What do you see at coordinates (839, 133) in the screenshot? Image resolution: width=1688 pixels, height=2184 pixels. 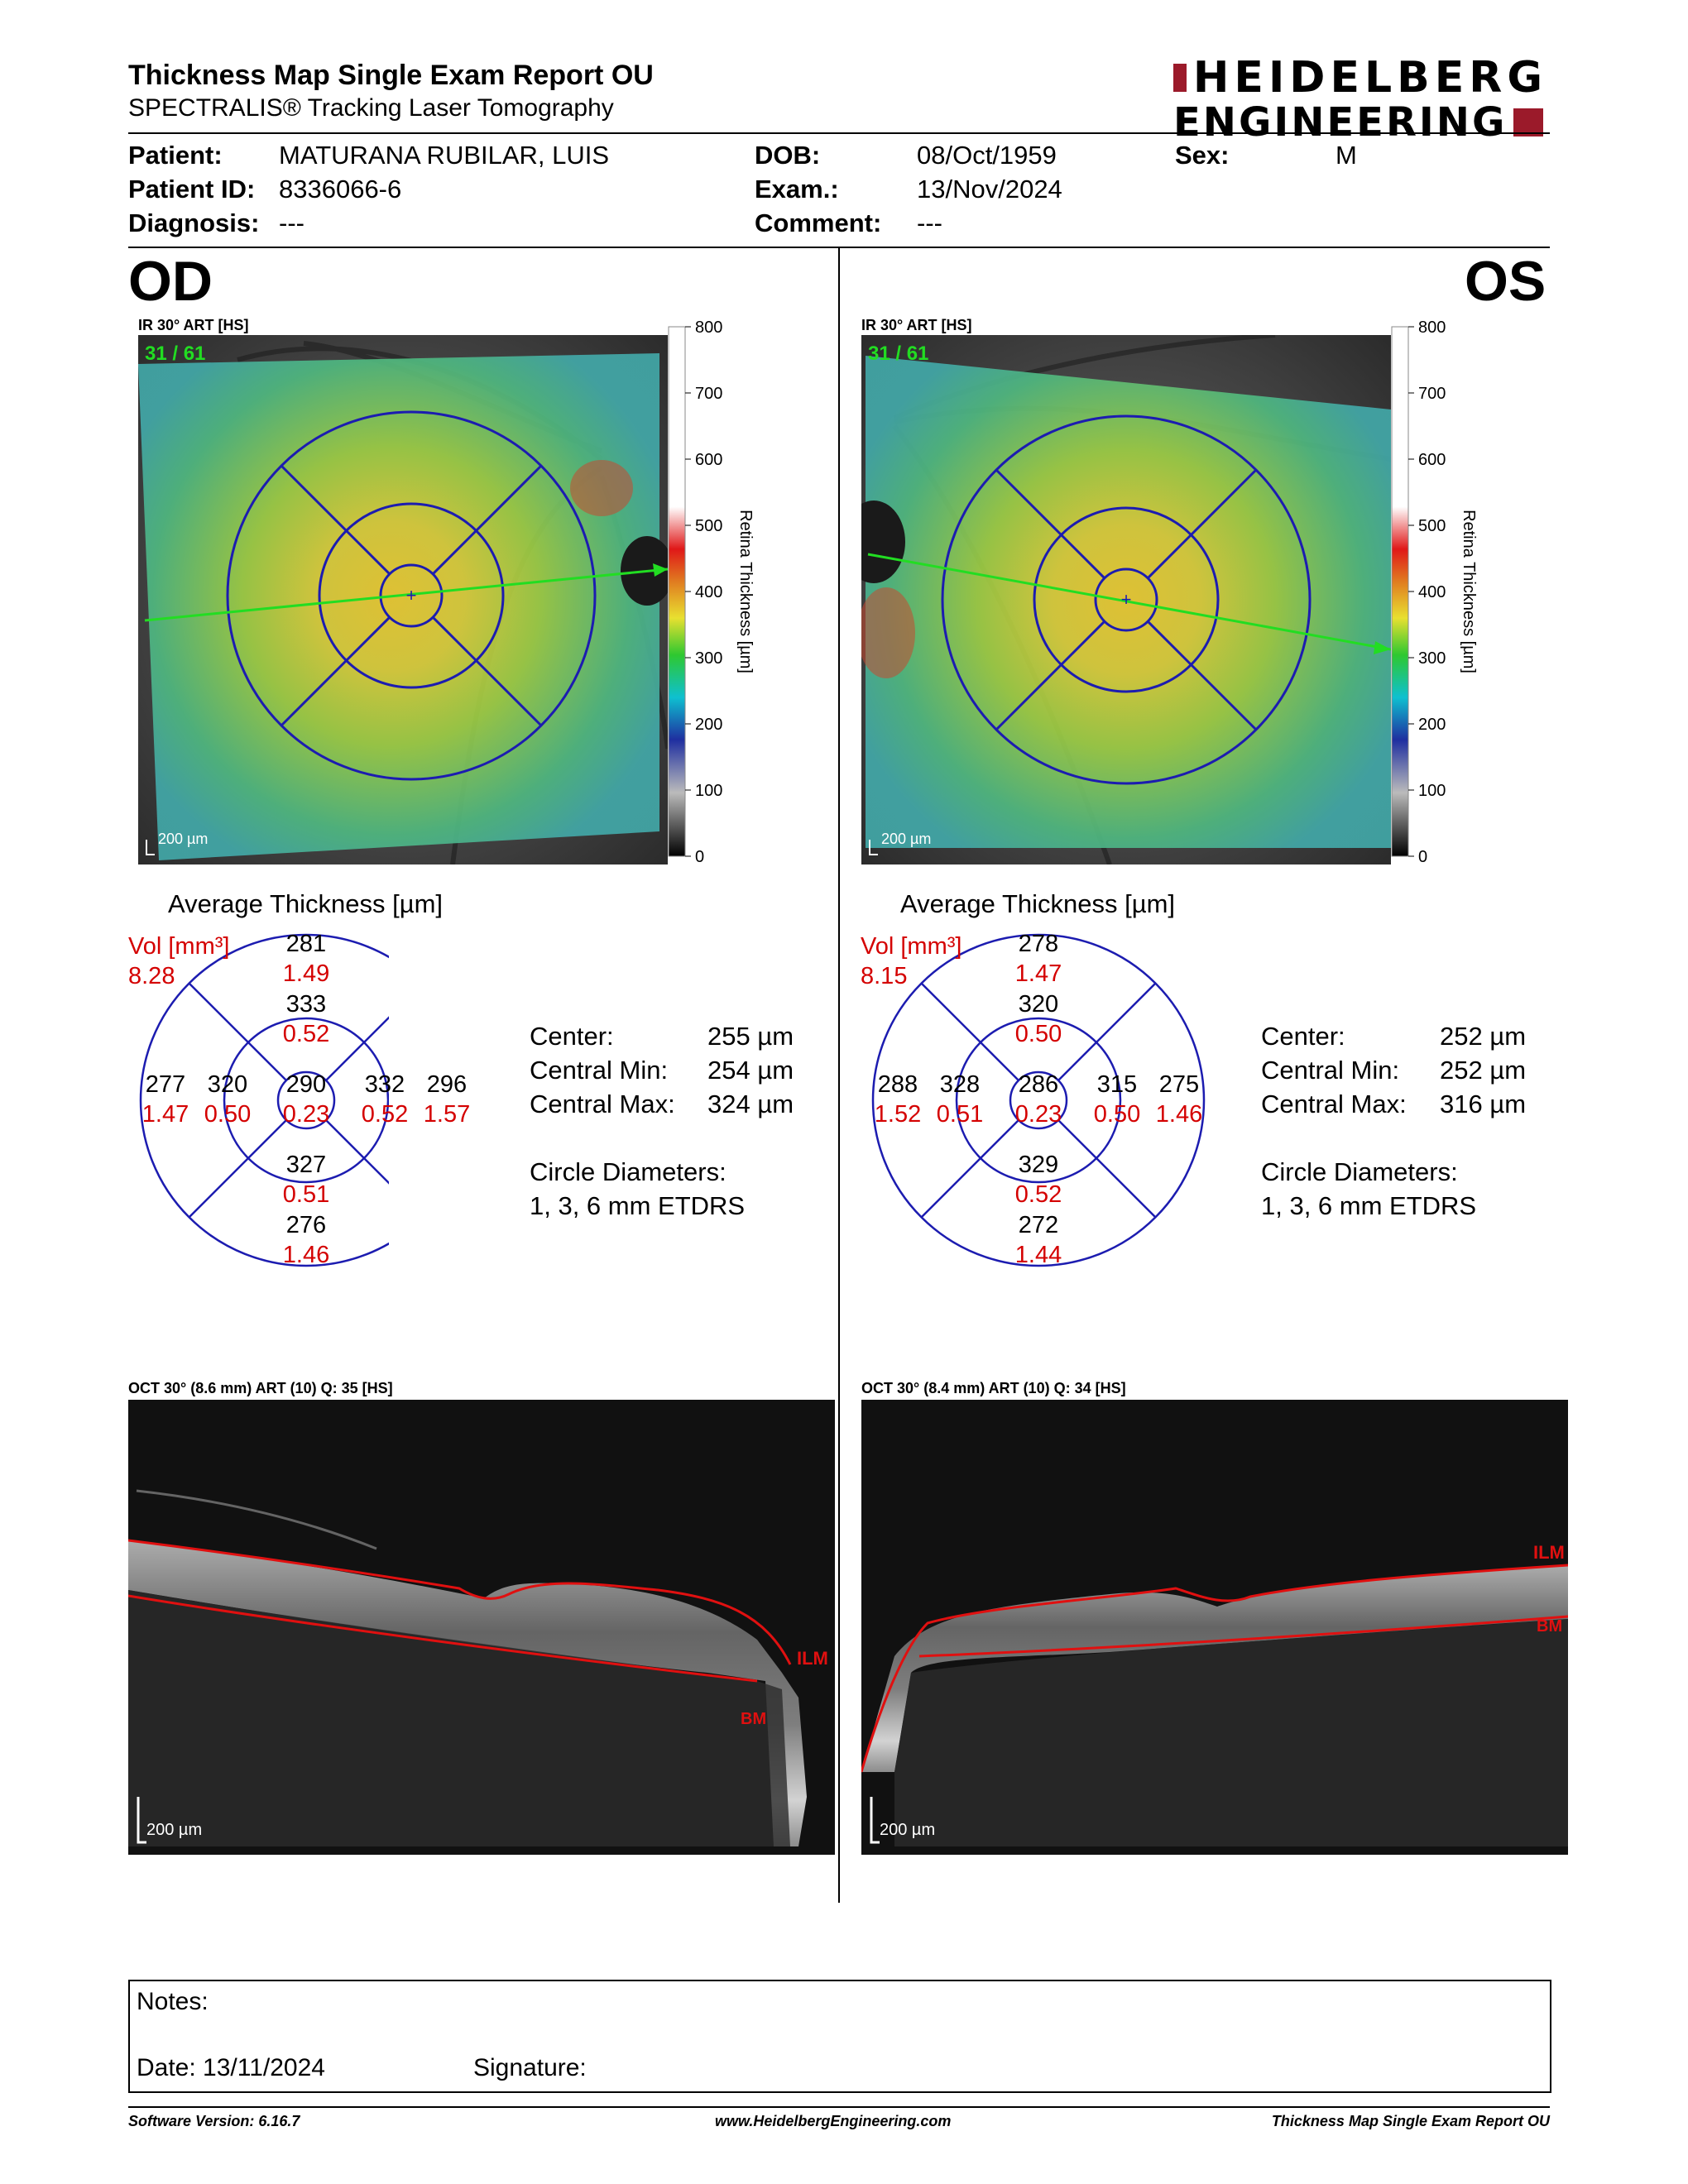 I see `header-divider` at bounding box center [839, 133].